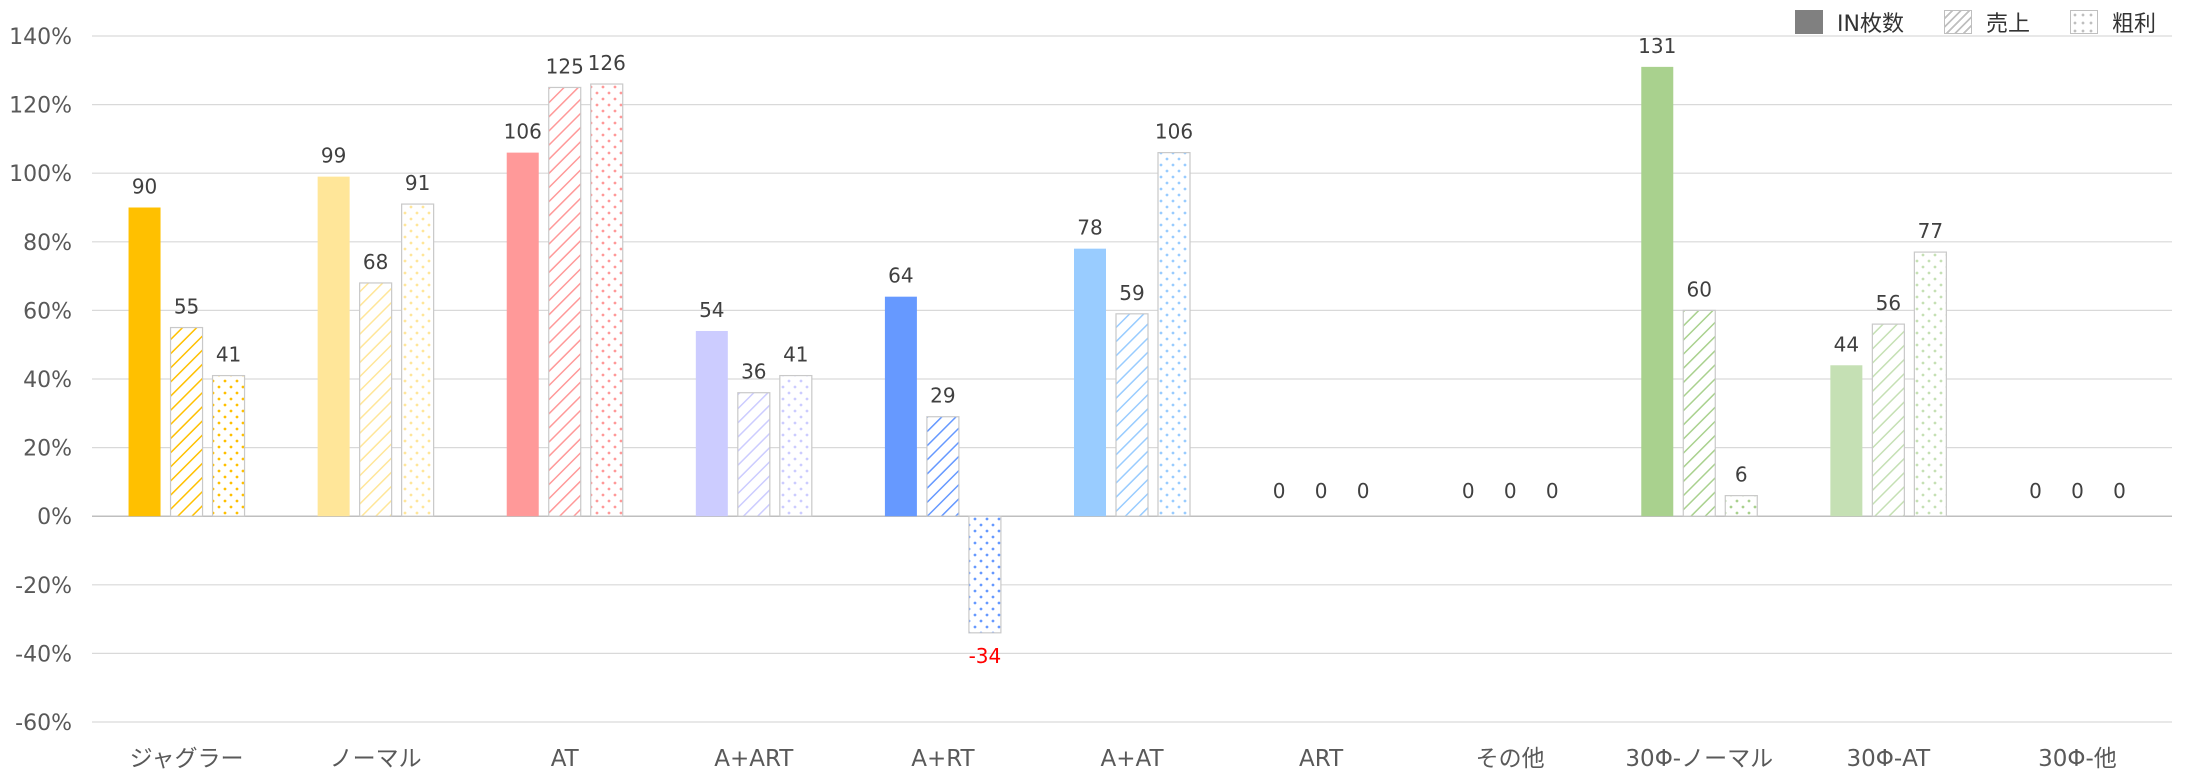 The image size is (2208, 774). I want to click on legend: IN枚数 売上 粗利, so click(1975, 22).